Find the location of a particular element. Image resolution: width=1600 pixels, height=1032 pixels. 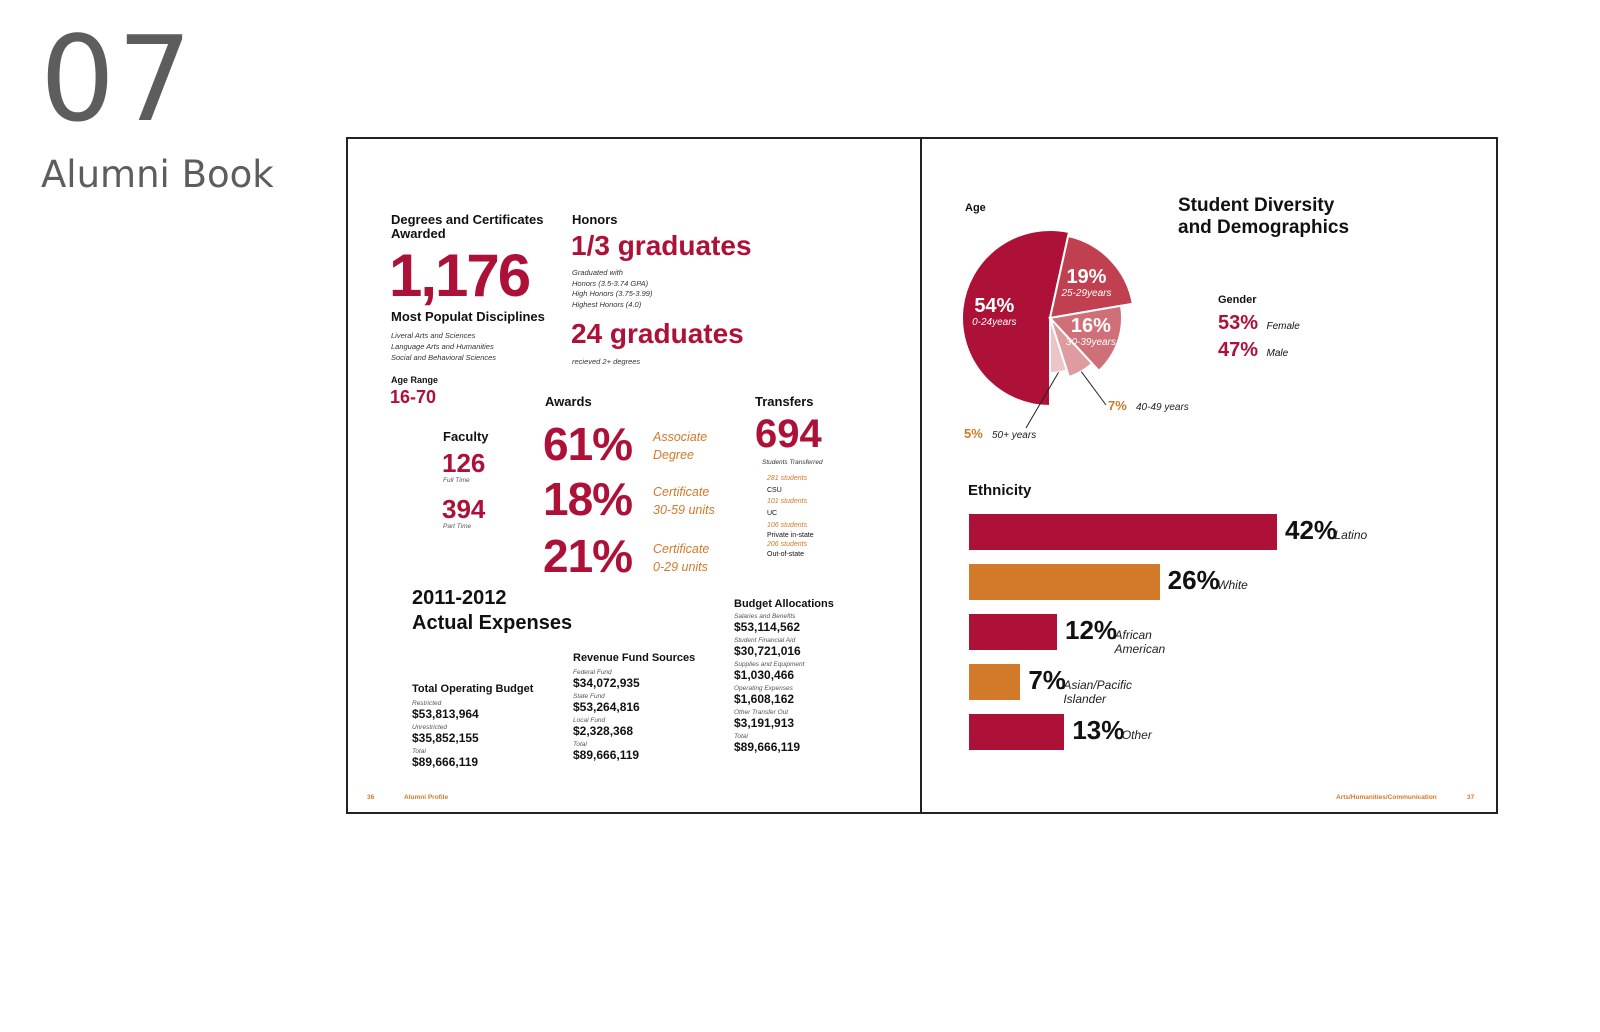

pie-slice-pct: 54% is located at coordinates (994, 306).